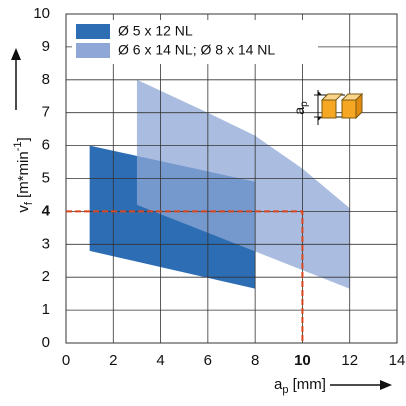 This screenshot has width=406, height=406. What do you see at coordinates (46, 112) in the screenshot?
I see `y-tick-label: 7` at bounding box center [46, 112].